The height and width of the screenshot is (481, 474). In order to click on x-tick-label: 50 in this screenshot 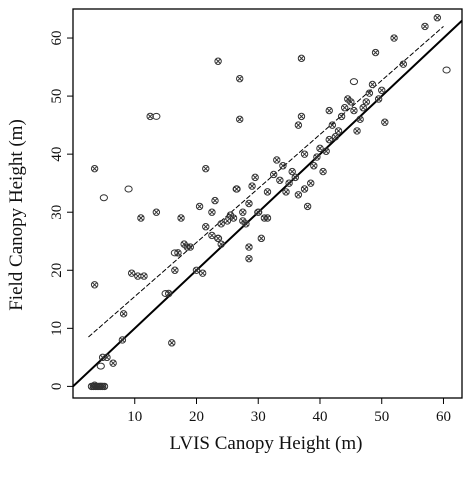, I will do `click(381, 417)`.